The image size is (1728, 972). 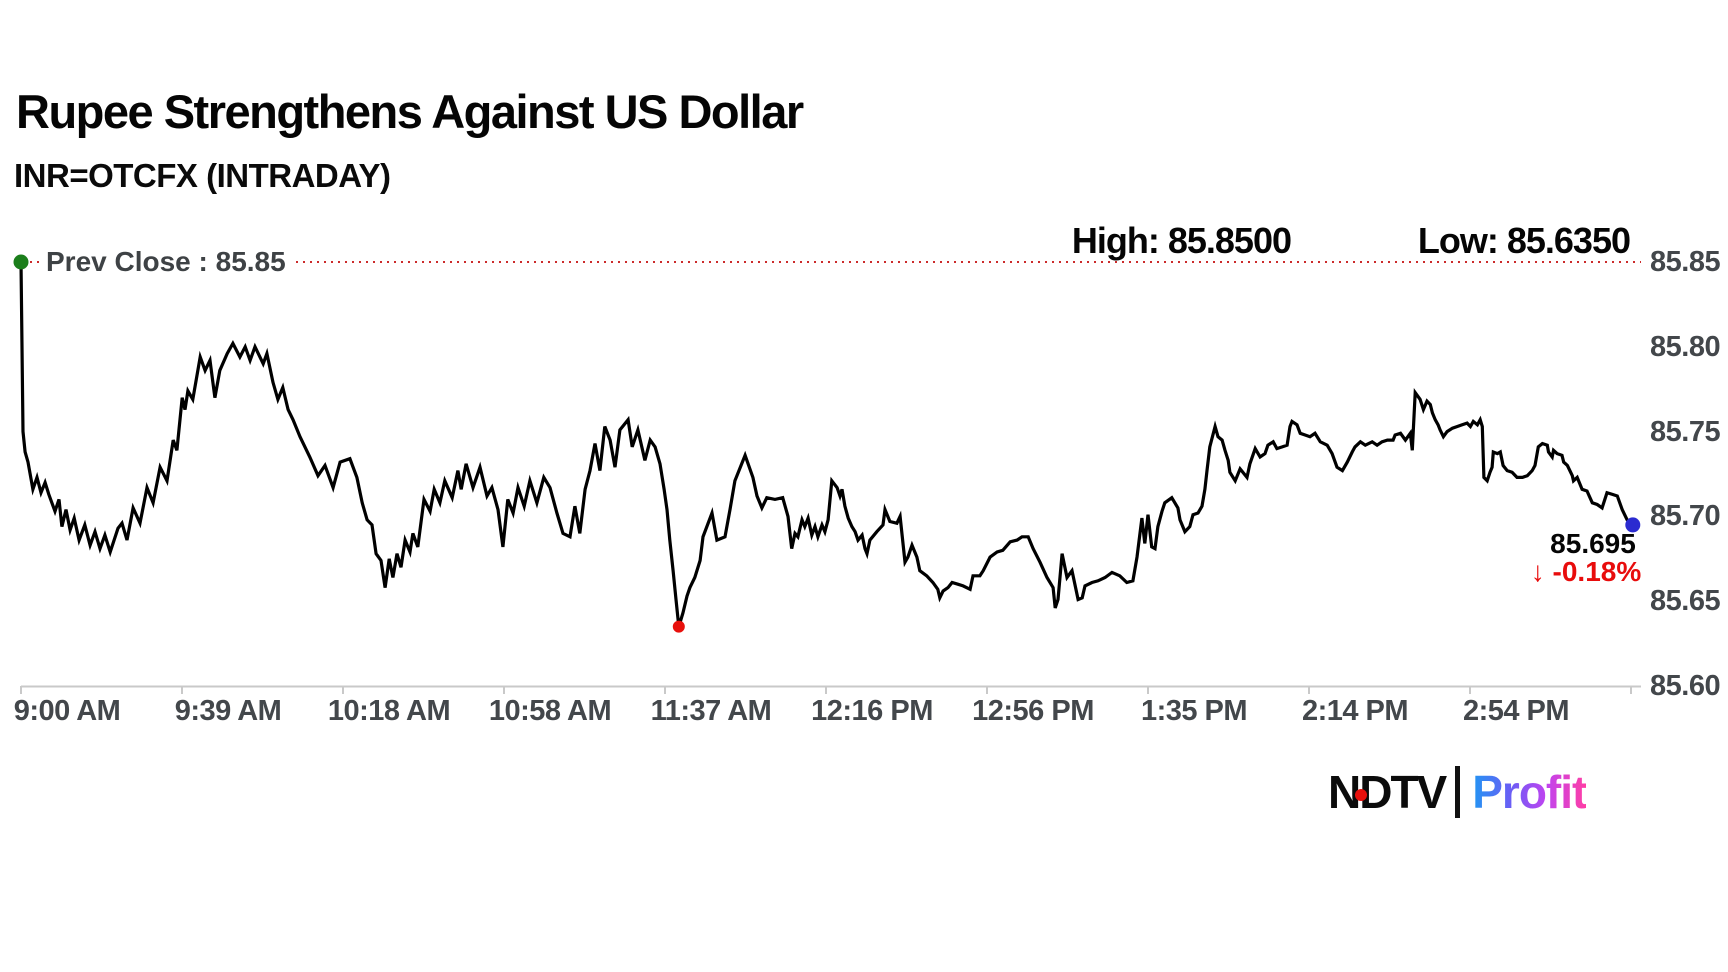 I want to click on last-price-label: 85.695, so click(x=1593, y=543).